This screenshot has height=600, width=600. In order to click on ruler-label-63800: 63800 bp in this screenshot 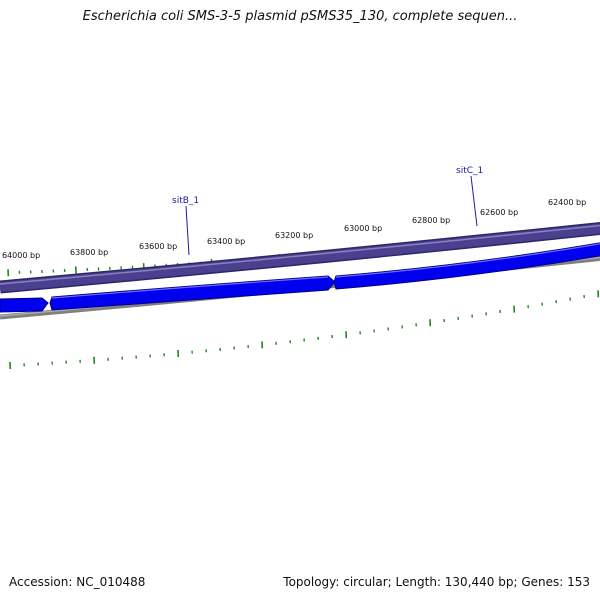, I will do `click(89, 252)`.